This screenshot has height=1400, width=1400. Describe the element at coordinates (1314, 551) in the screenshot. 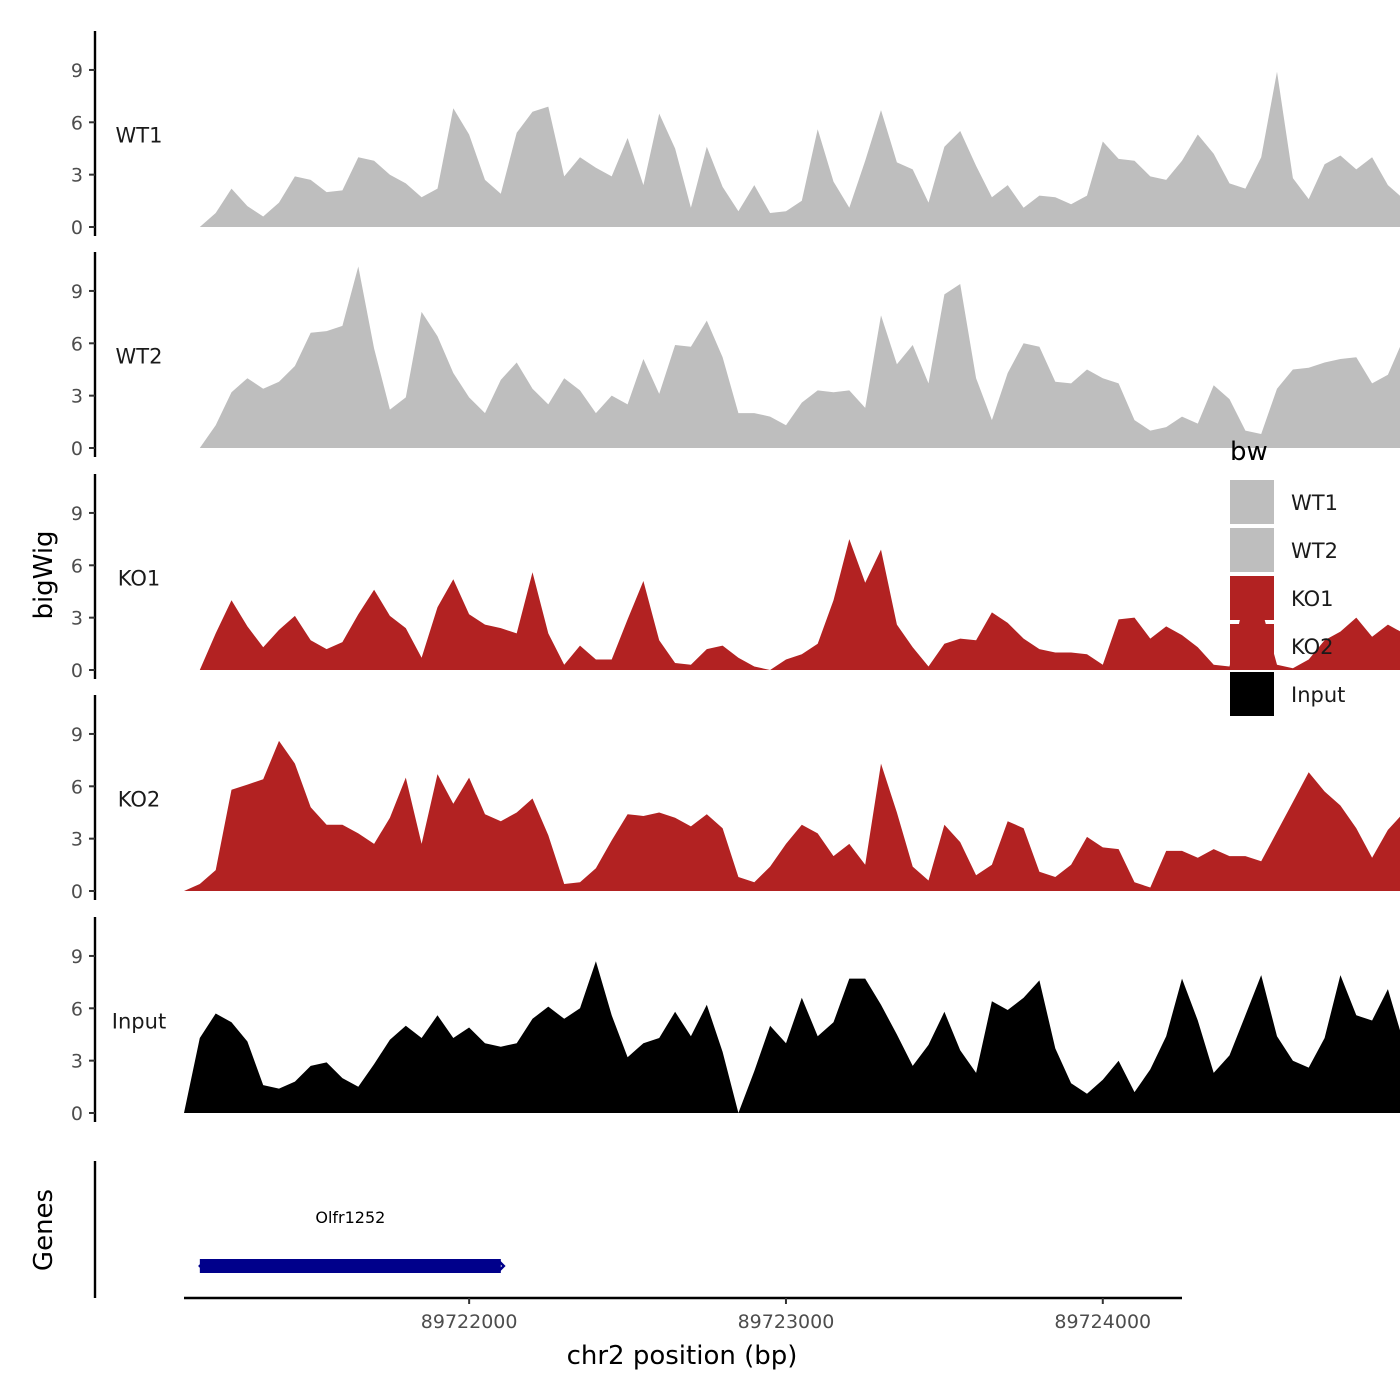

I see `legend-label-wt2: WT2` at that location.